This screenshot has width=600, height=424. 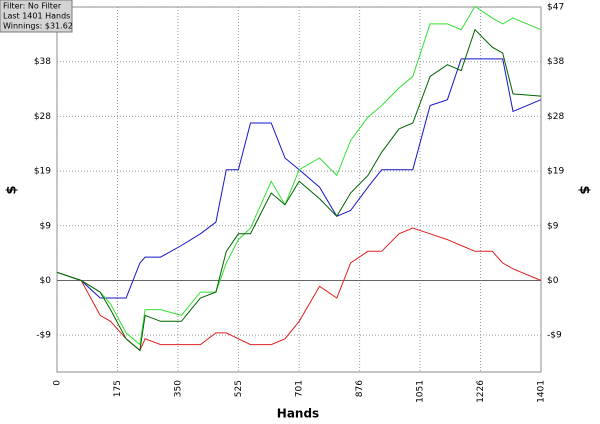 I want to click on x-tick-label: 525, so click(x=239, y=388).